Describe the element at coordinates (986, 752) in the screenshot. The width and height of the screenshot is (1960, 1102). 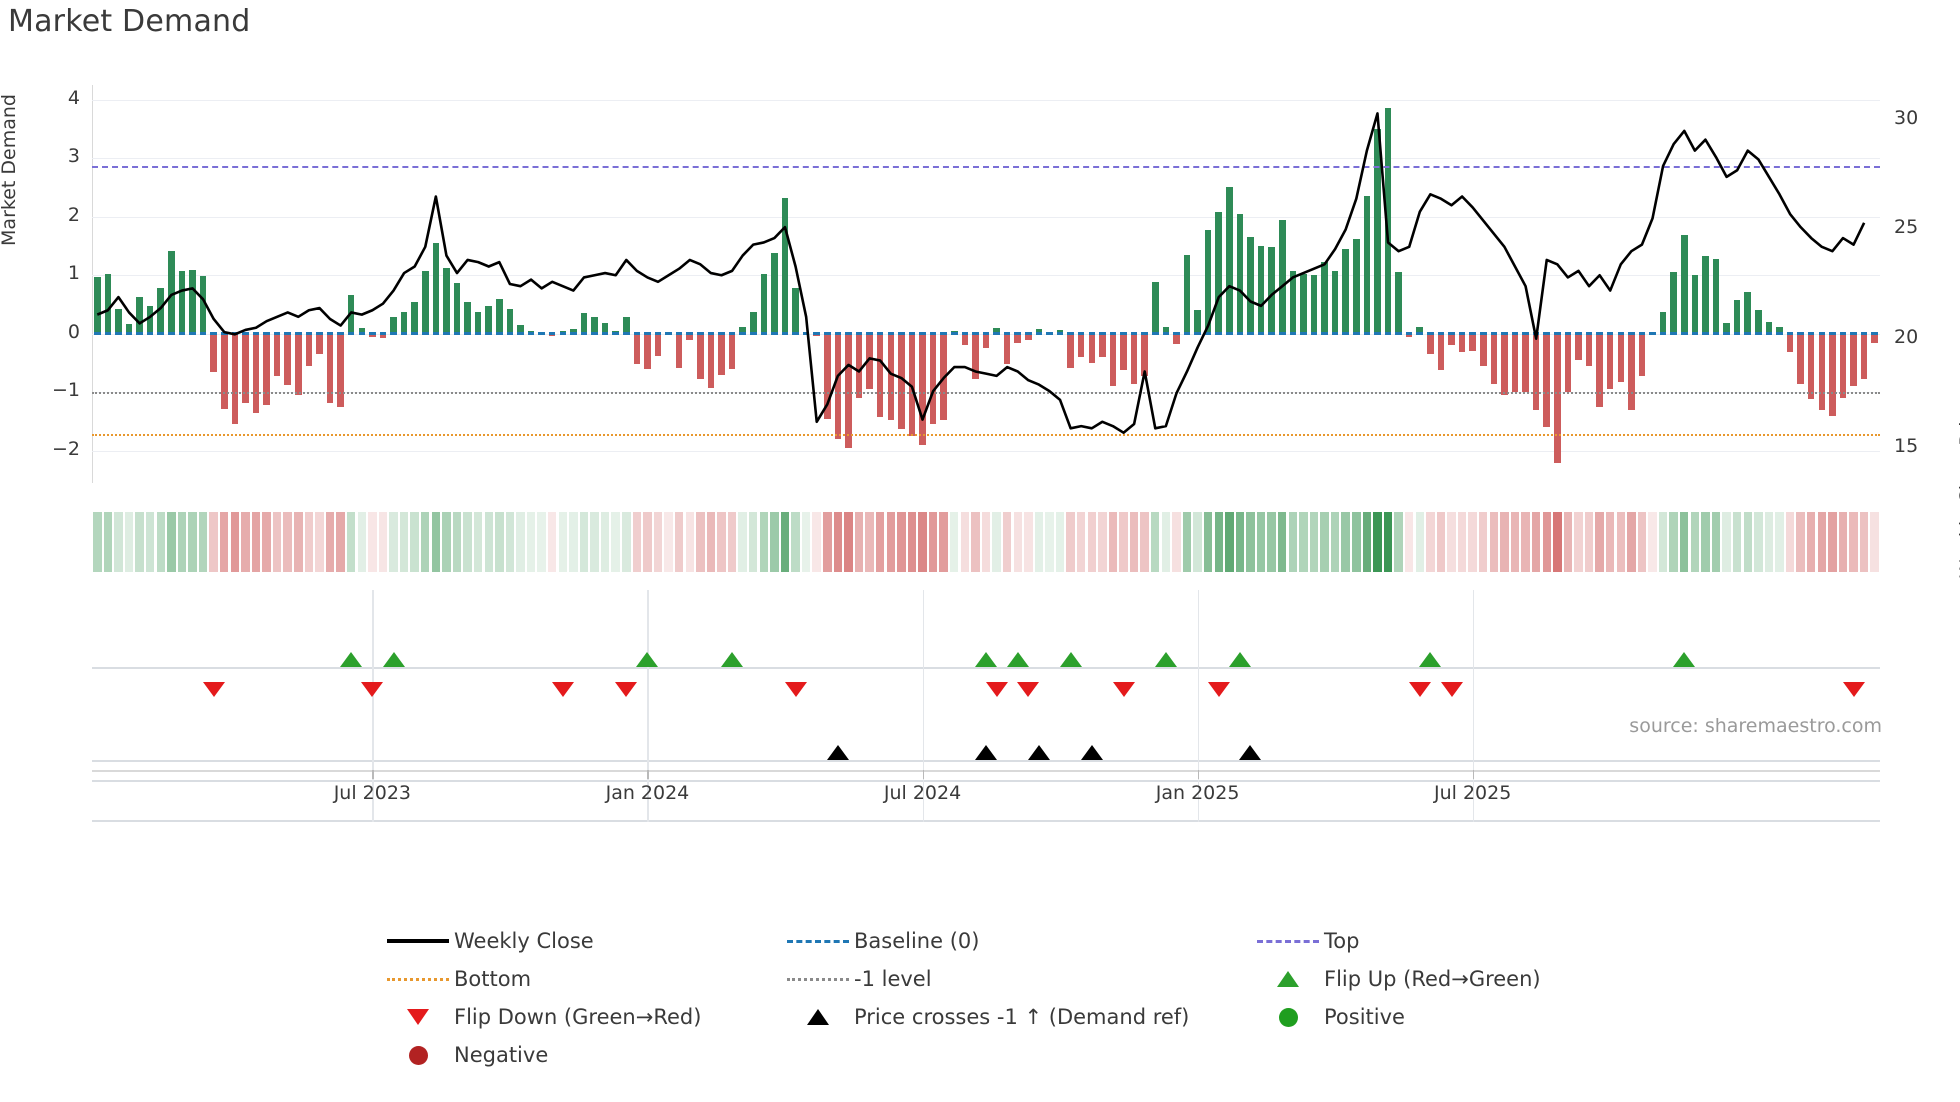
I see `price-cross-up-marker` at that location.